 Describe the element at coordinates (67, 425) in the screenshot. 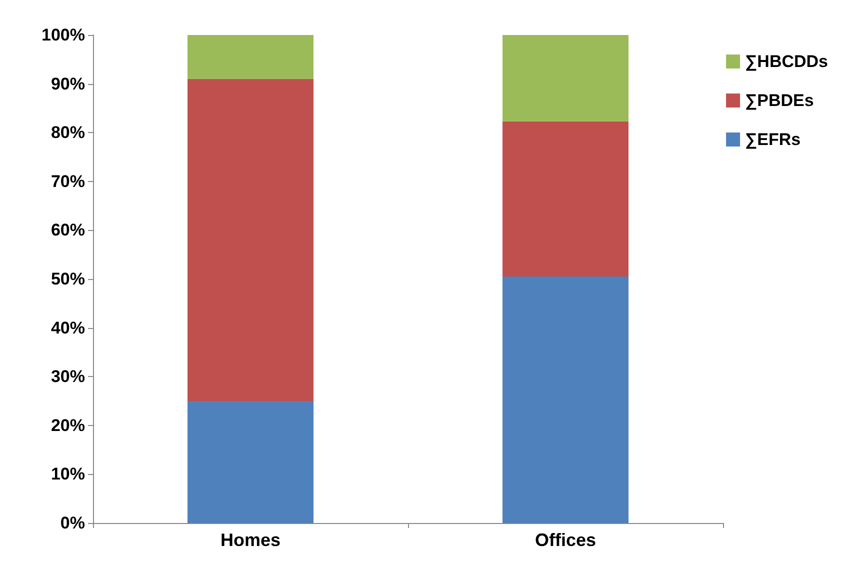

I see `y-tick-label: 20%` at that location.